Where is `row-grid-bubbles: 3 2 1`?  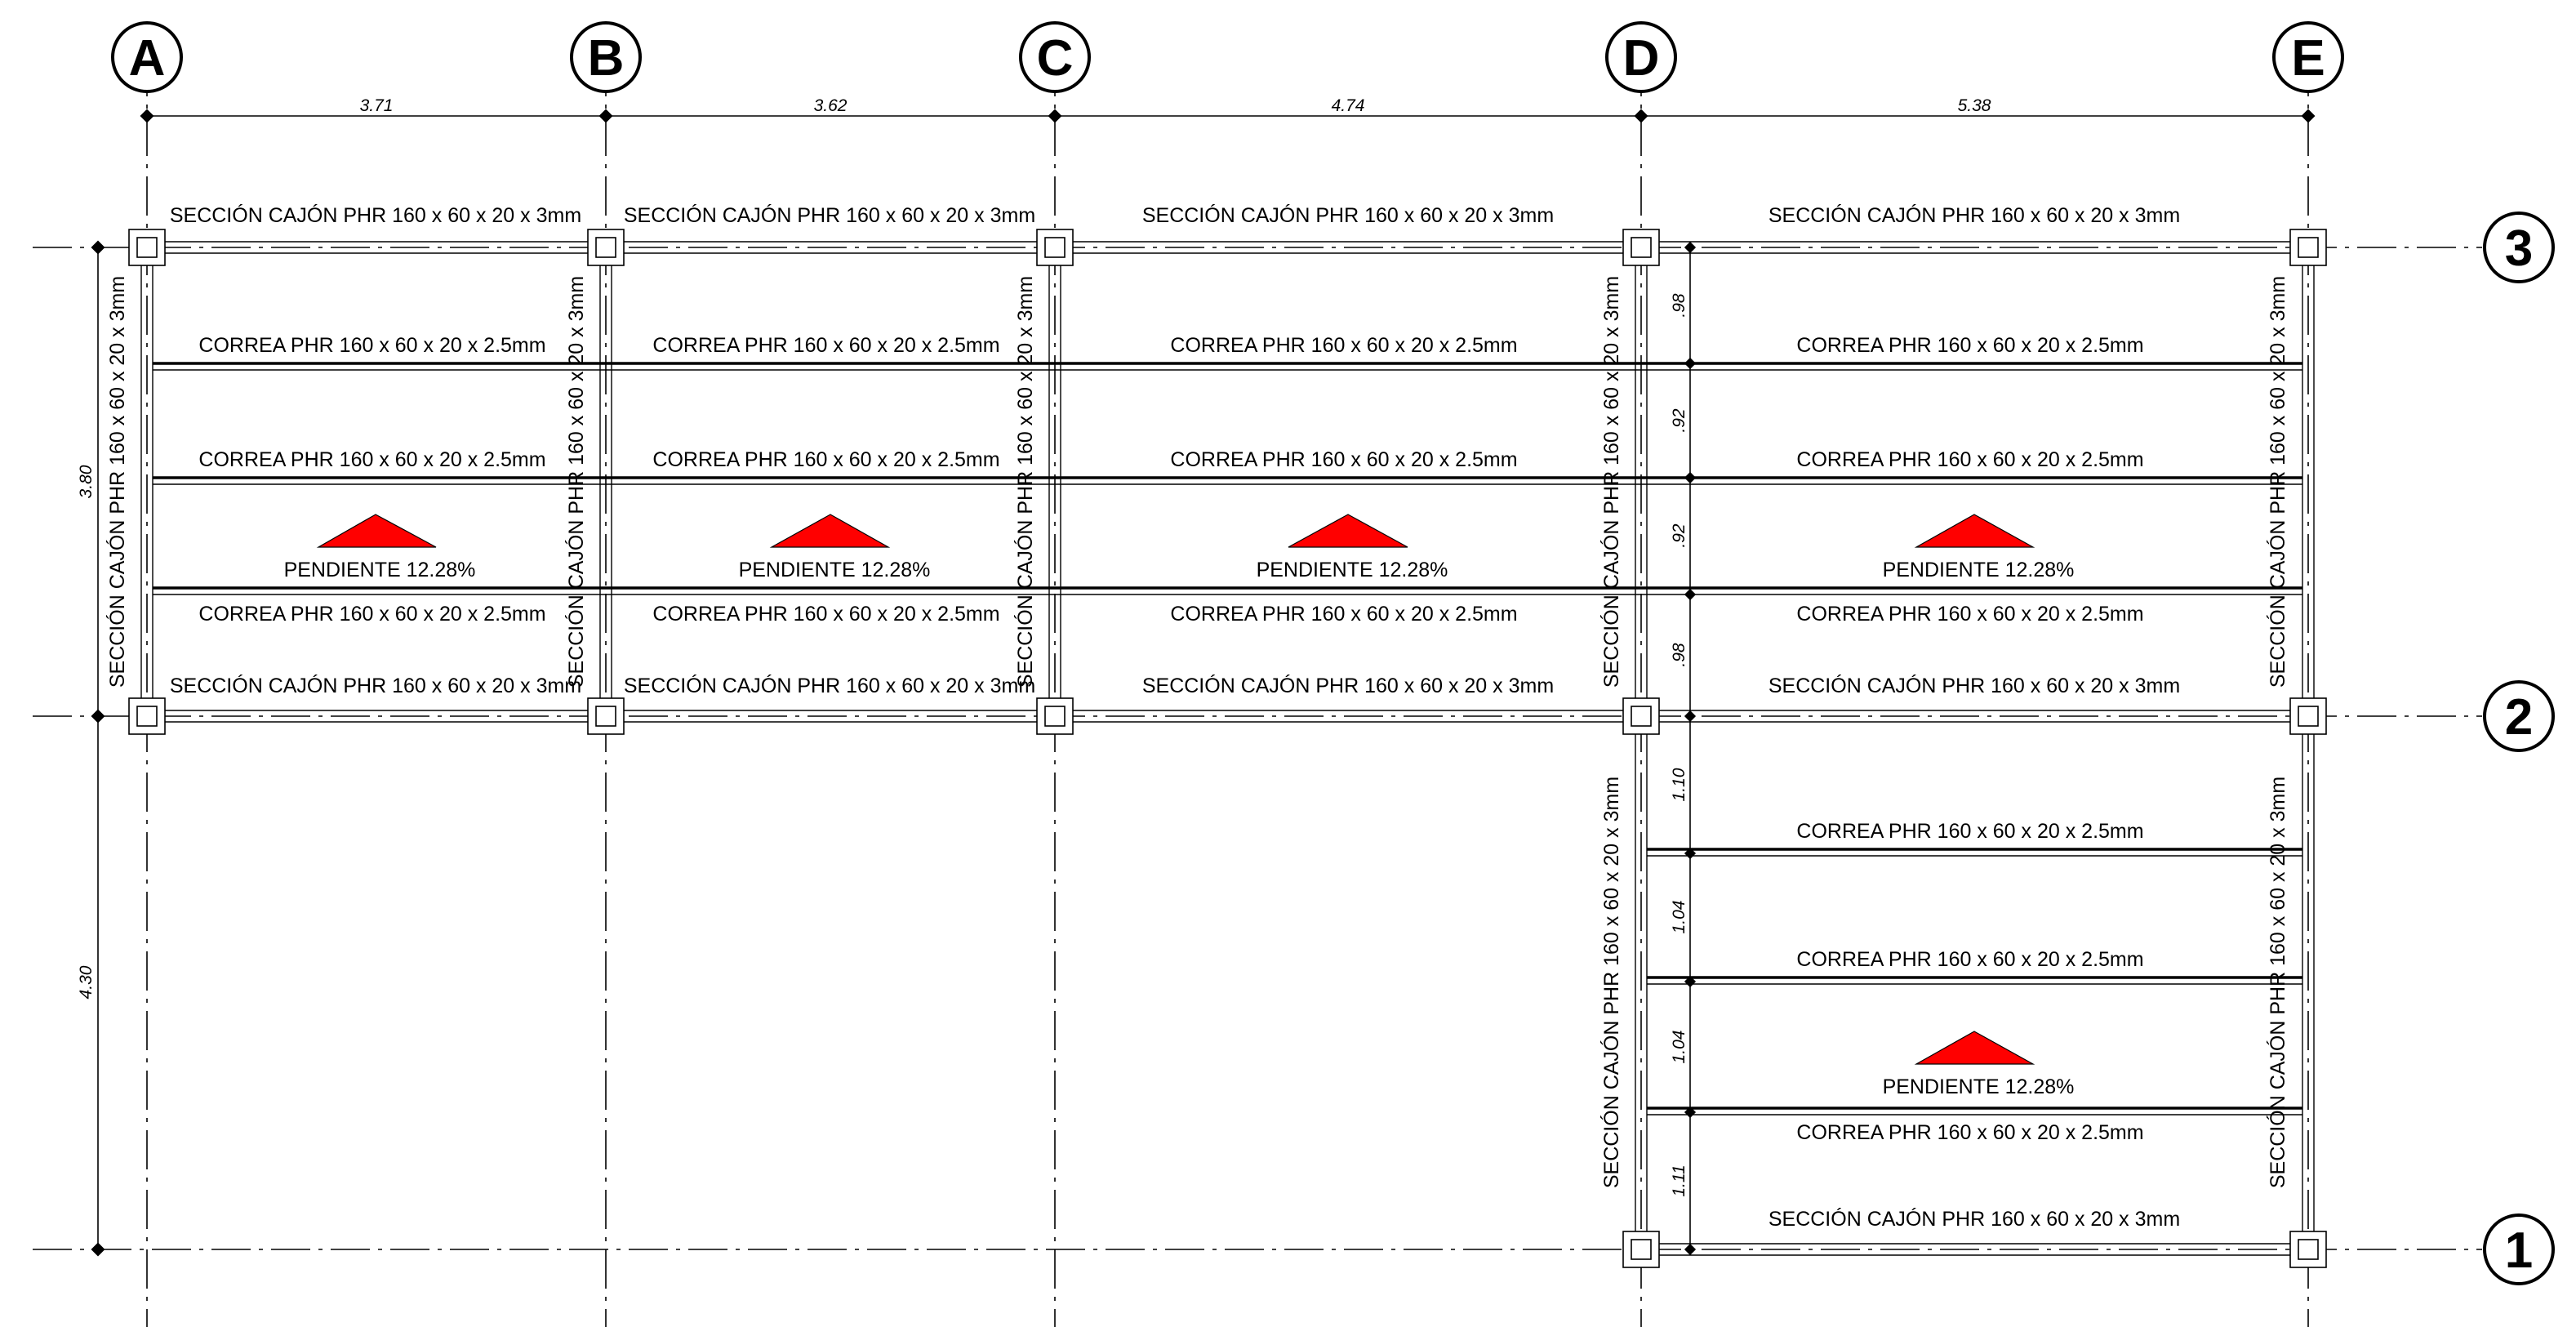 row-grid-bubbles: 3 2 1 is located at coordinates (2519, 748).